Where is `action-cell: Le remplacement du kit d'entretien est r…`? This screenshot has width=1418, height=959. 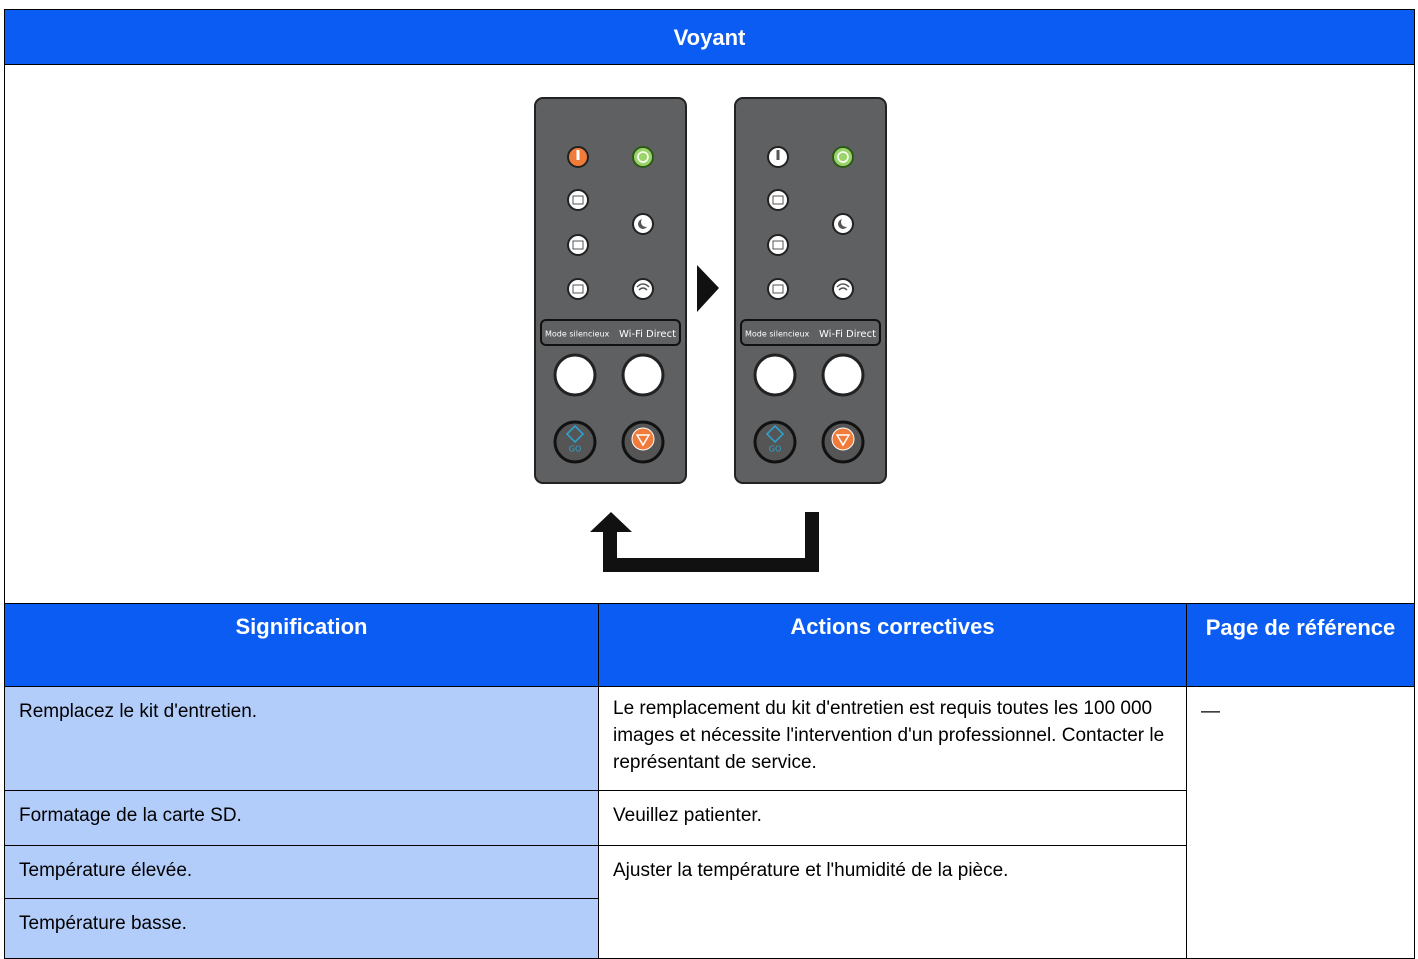
action-cell: Le remplacement du kit d'entretien est r… is located at coordinates (892, 738).